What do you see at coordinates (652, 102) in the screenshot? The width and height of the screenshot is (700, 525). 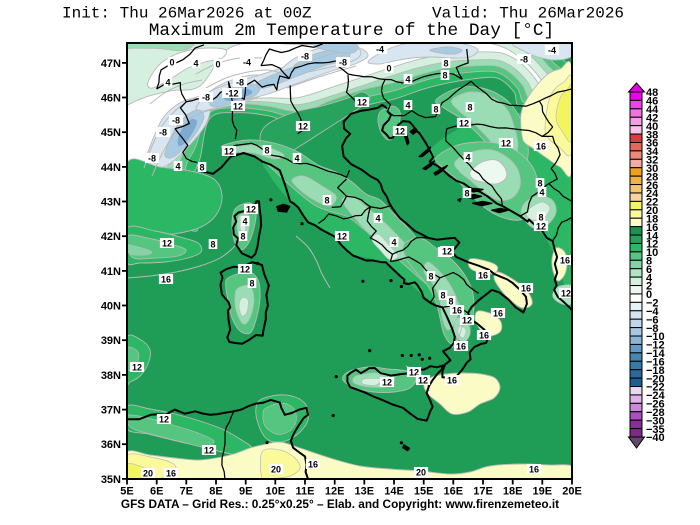 I see `svg-text: 46` at bounding box center [652, 102].